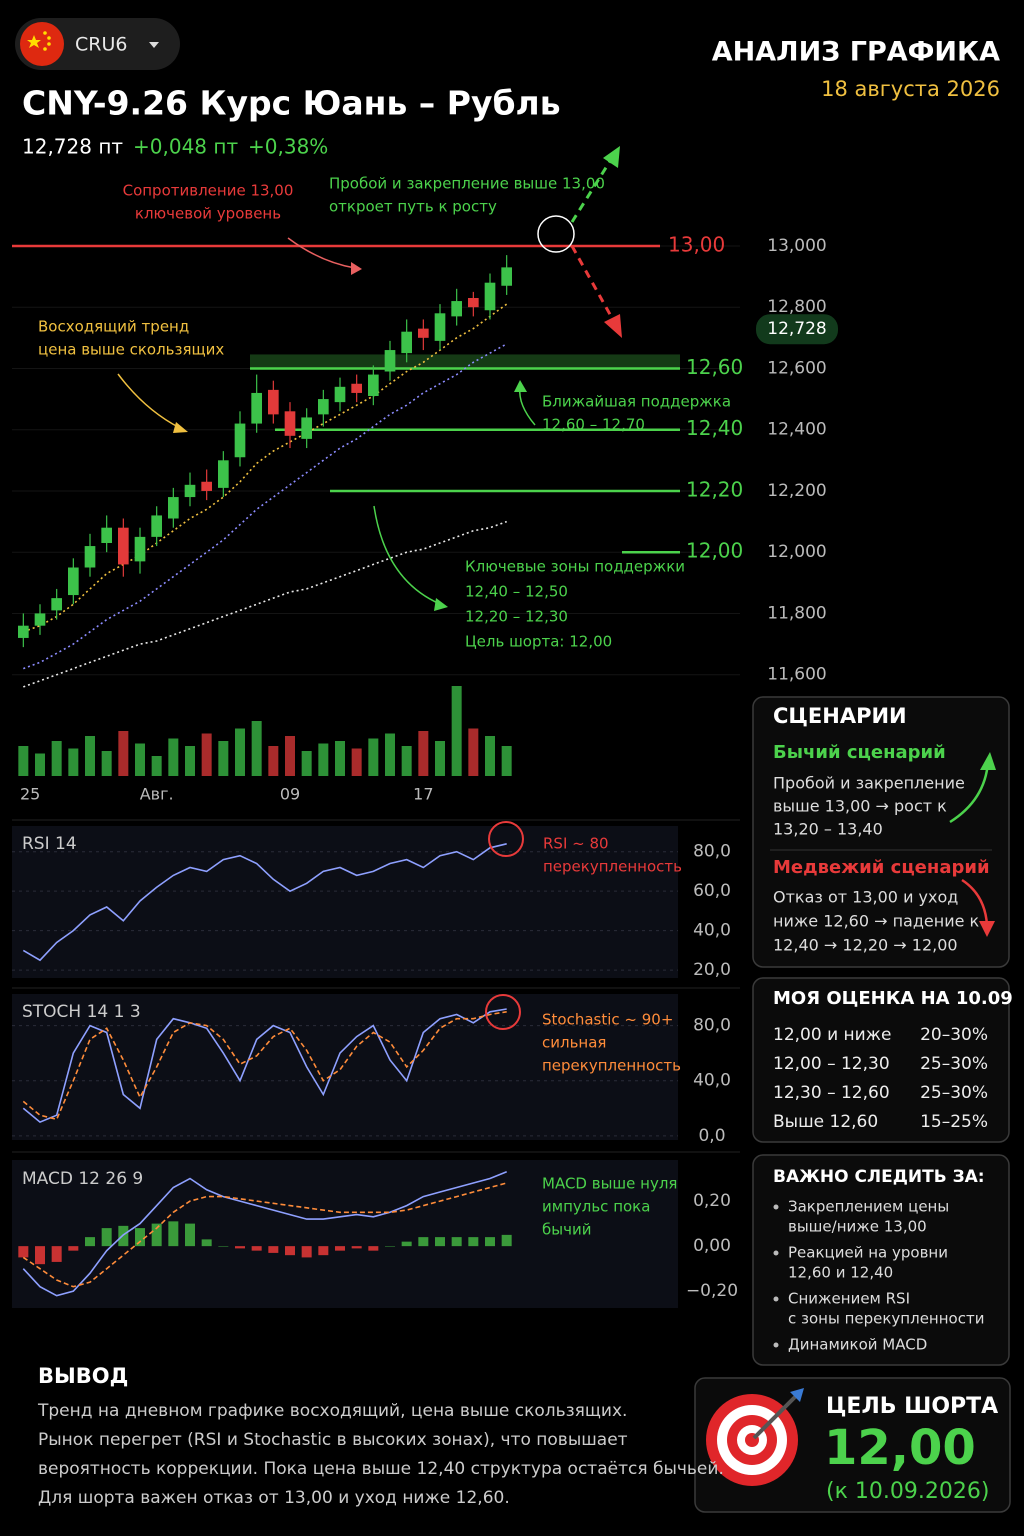  I want to click on y-tick-label: 0,0, so click(711, 1136).